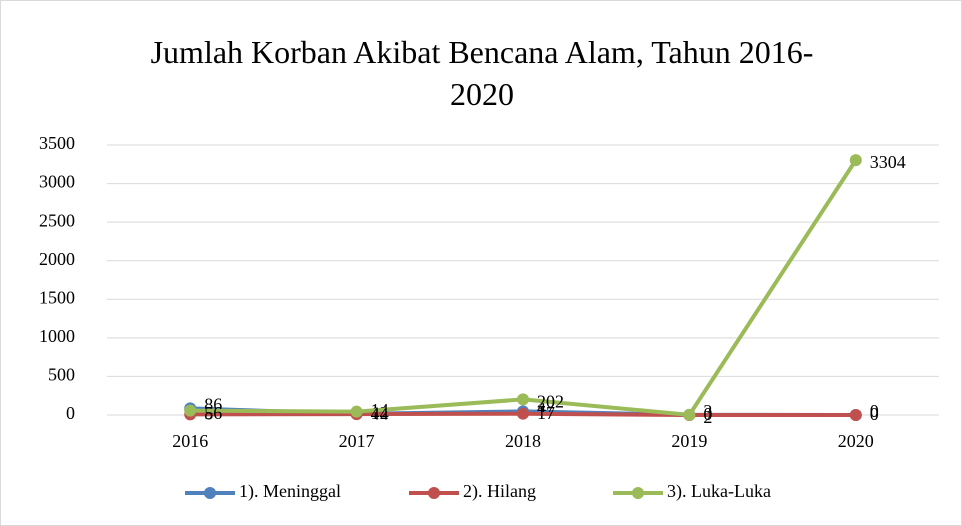 The height and width of the screenshot is (526, 962). I want to click on data-label: 202, so click(550, 402).